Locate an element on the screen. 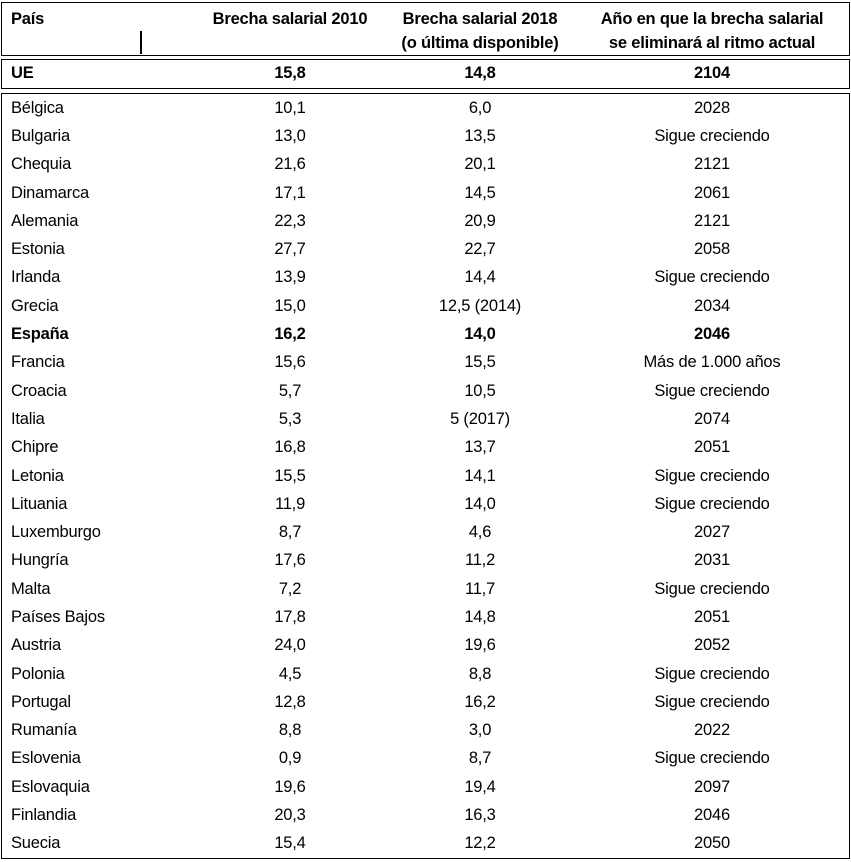 Image resolution: width=851 pixels, height=862 pixels. column-header-anio-eliminacion-line1: Año en que la brecha salarial is located at coordinates (712, 19).